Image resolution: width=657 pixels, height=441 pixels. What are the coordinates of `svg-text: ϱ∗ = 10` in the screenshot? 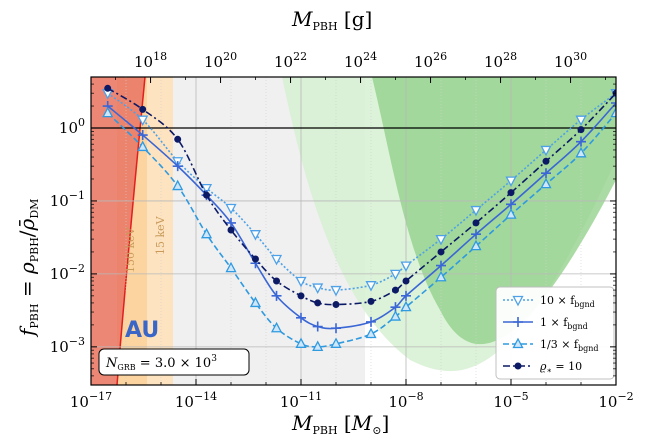 It's located at (561, 367).